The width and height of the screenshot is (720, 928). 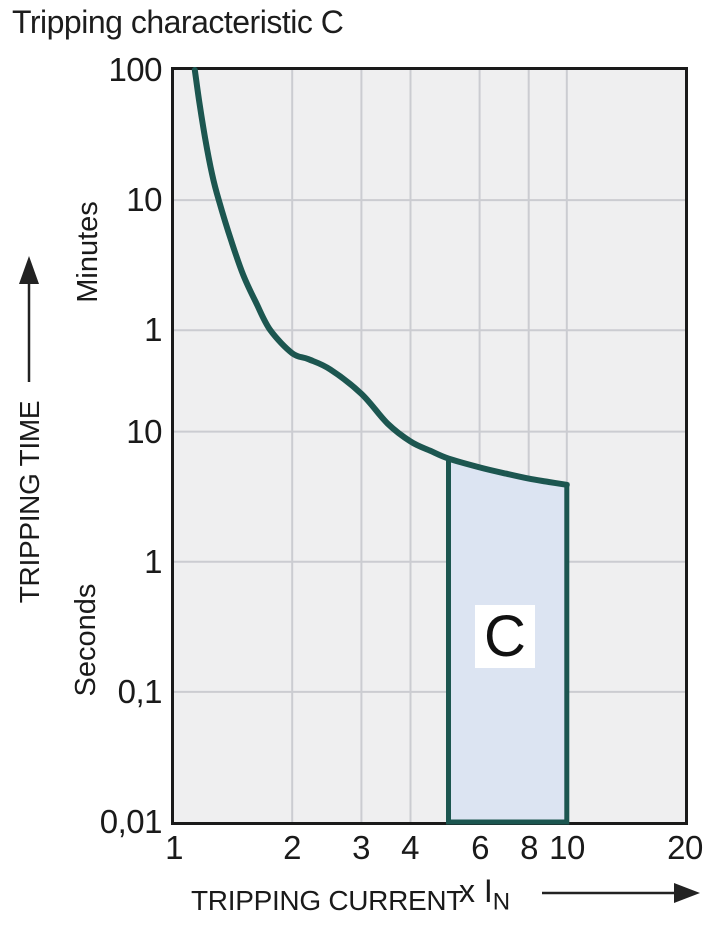 What do you see at coordinates (501, 902) in the screenshot?
I see `x-axis-unit-subscript: N` at bounding box center [501, 902].